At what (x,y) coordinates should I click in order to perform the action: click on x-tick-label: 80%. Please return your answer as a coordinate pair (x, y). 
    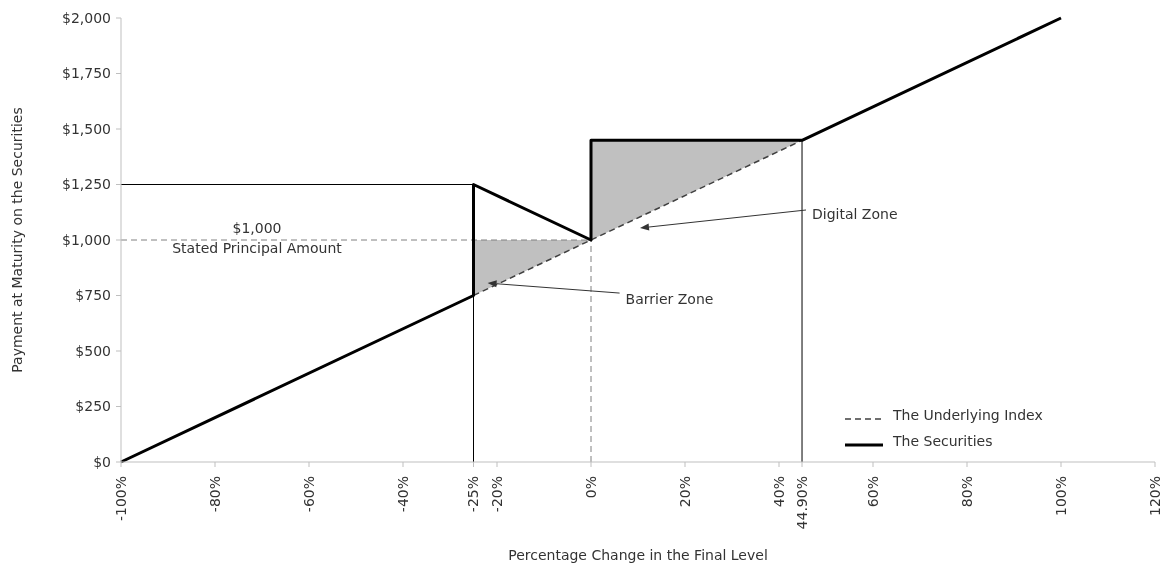
    Looking at the image, I should click on (966, 492).